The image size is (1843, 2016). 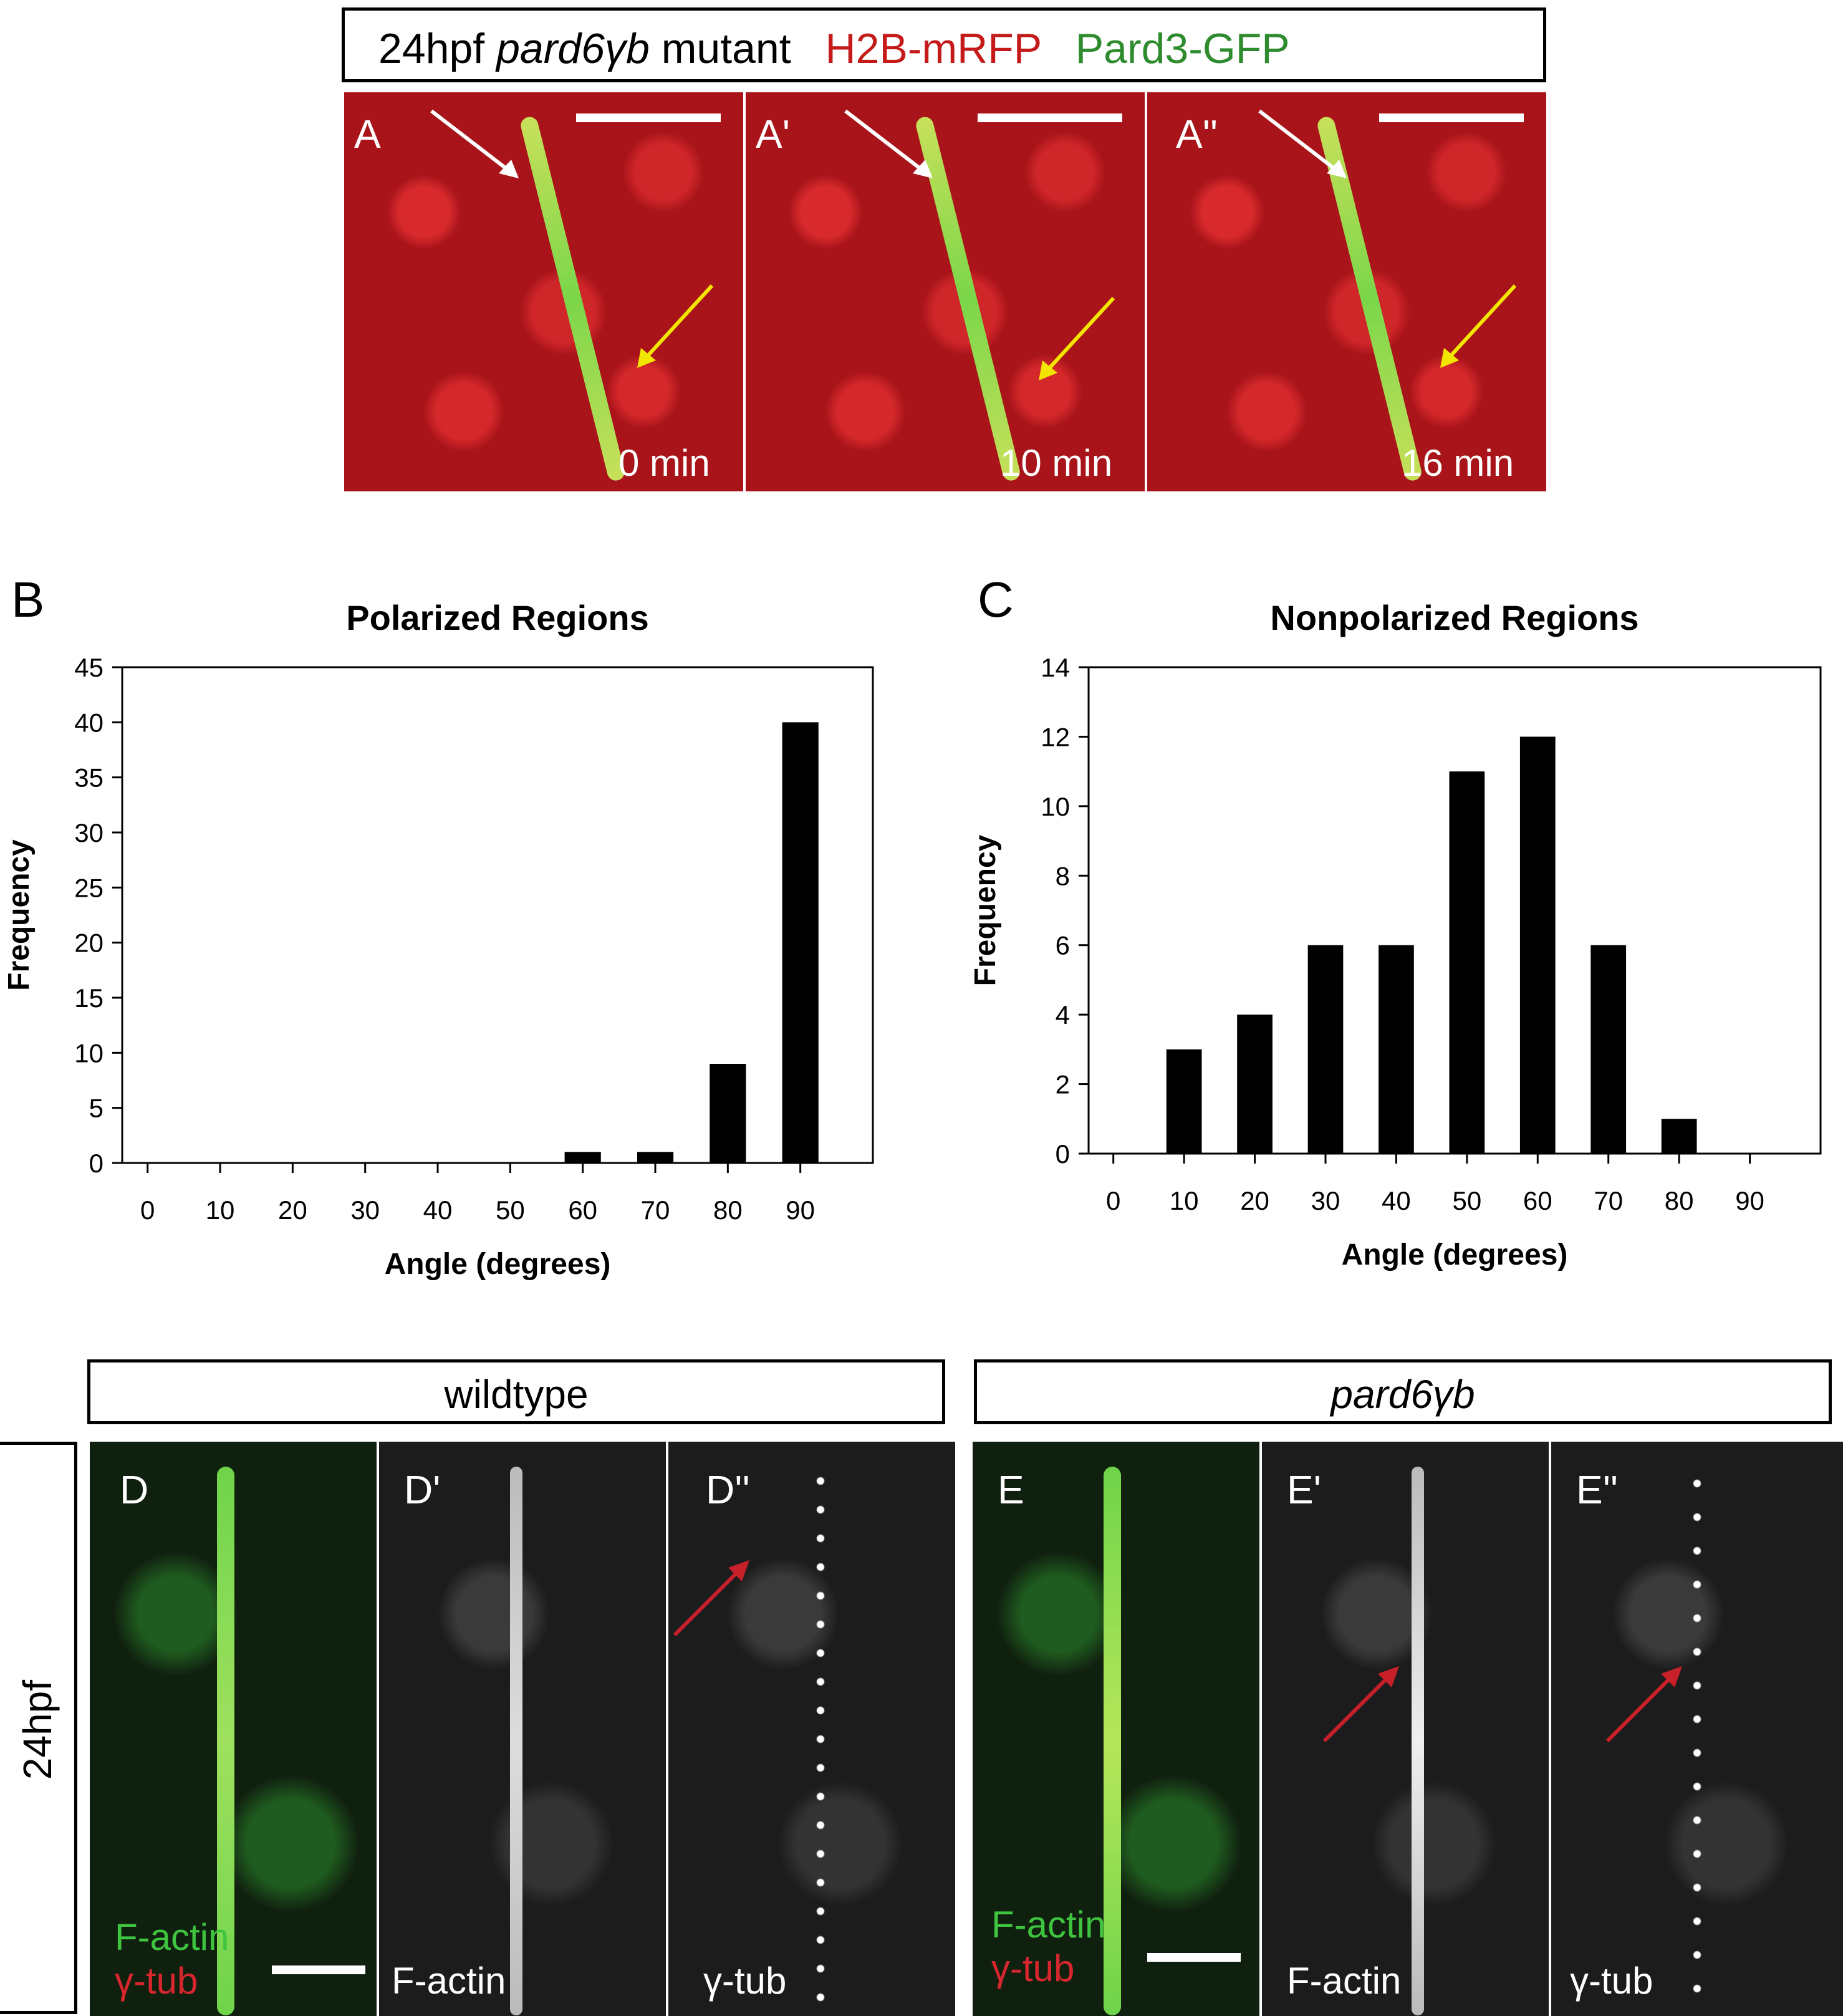 I want to click on x-tick-label: 60, so click(x=1537, y=1200).